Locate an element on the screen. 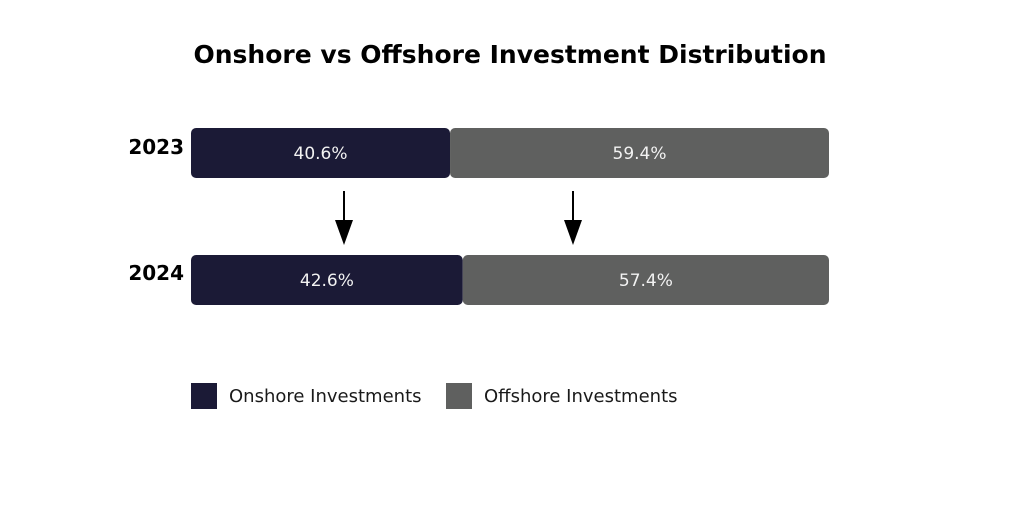 This screenshot has width=1024, height=513. category-label-2023: 2023 is located at coordinates (156, 147).